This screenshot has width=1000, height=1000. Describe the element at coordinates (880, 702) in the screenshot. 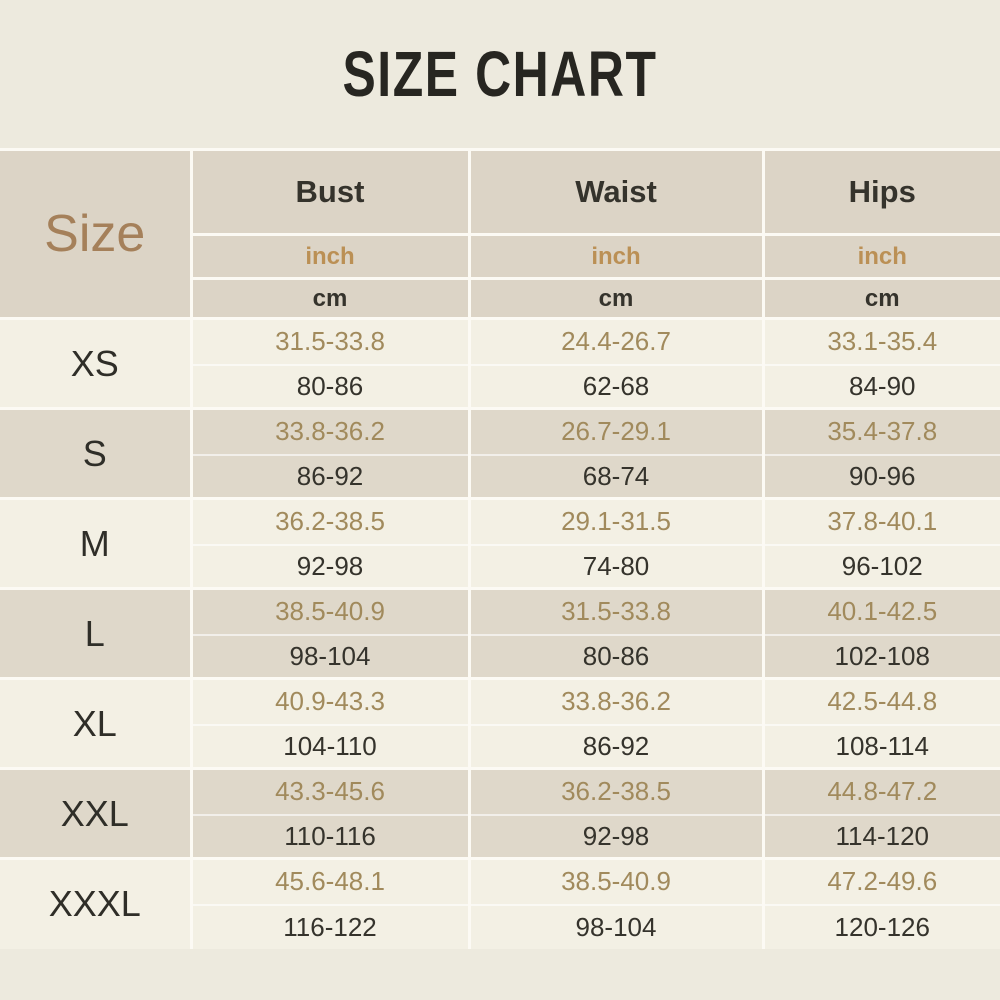

I see `hips-inch-value: 42.5-44.8` at that location.